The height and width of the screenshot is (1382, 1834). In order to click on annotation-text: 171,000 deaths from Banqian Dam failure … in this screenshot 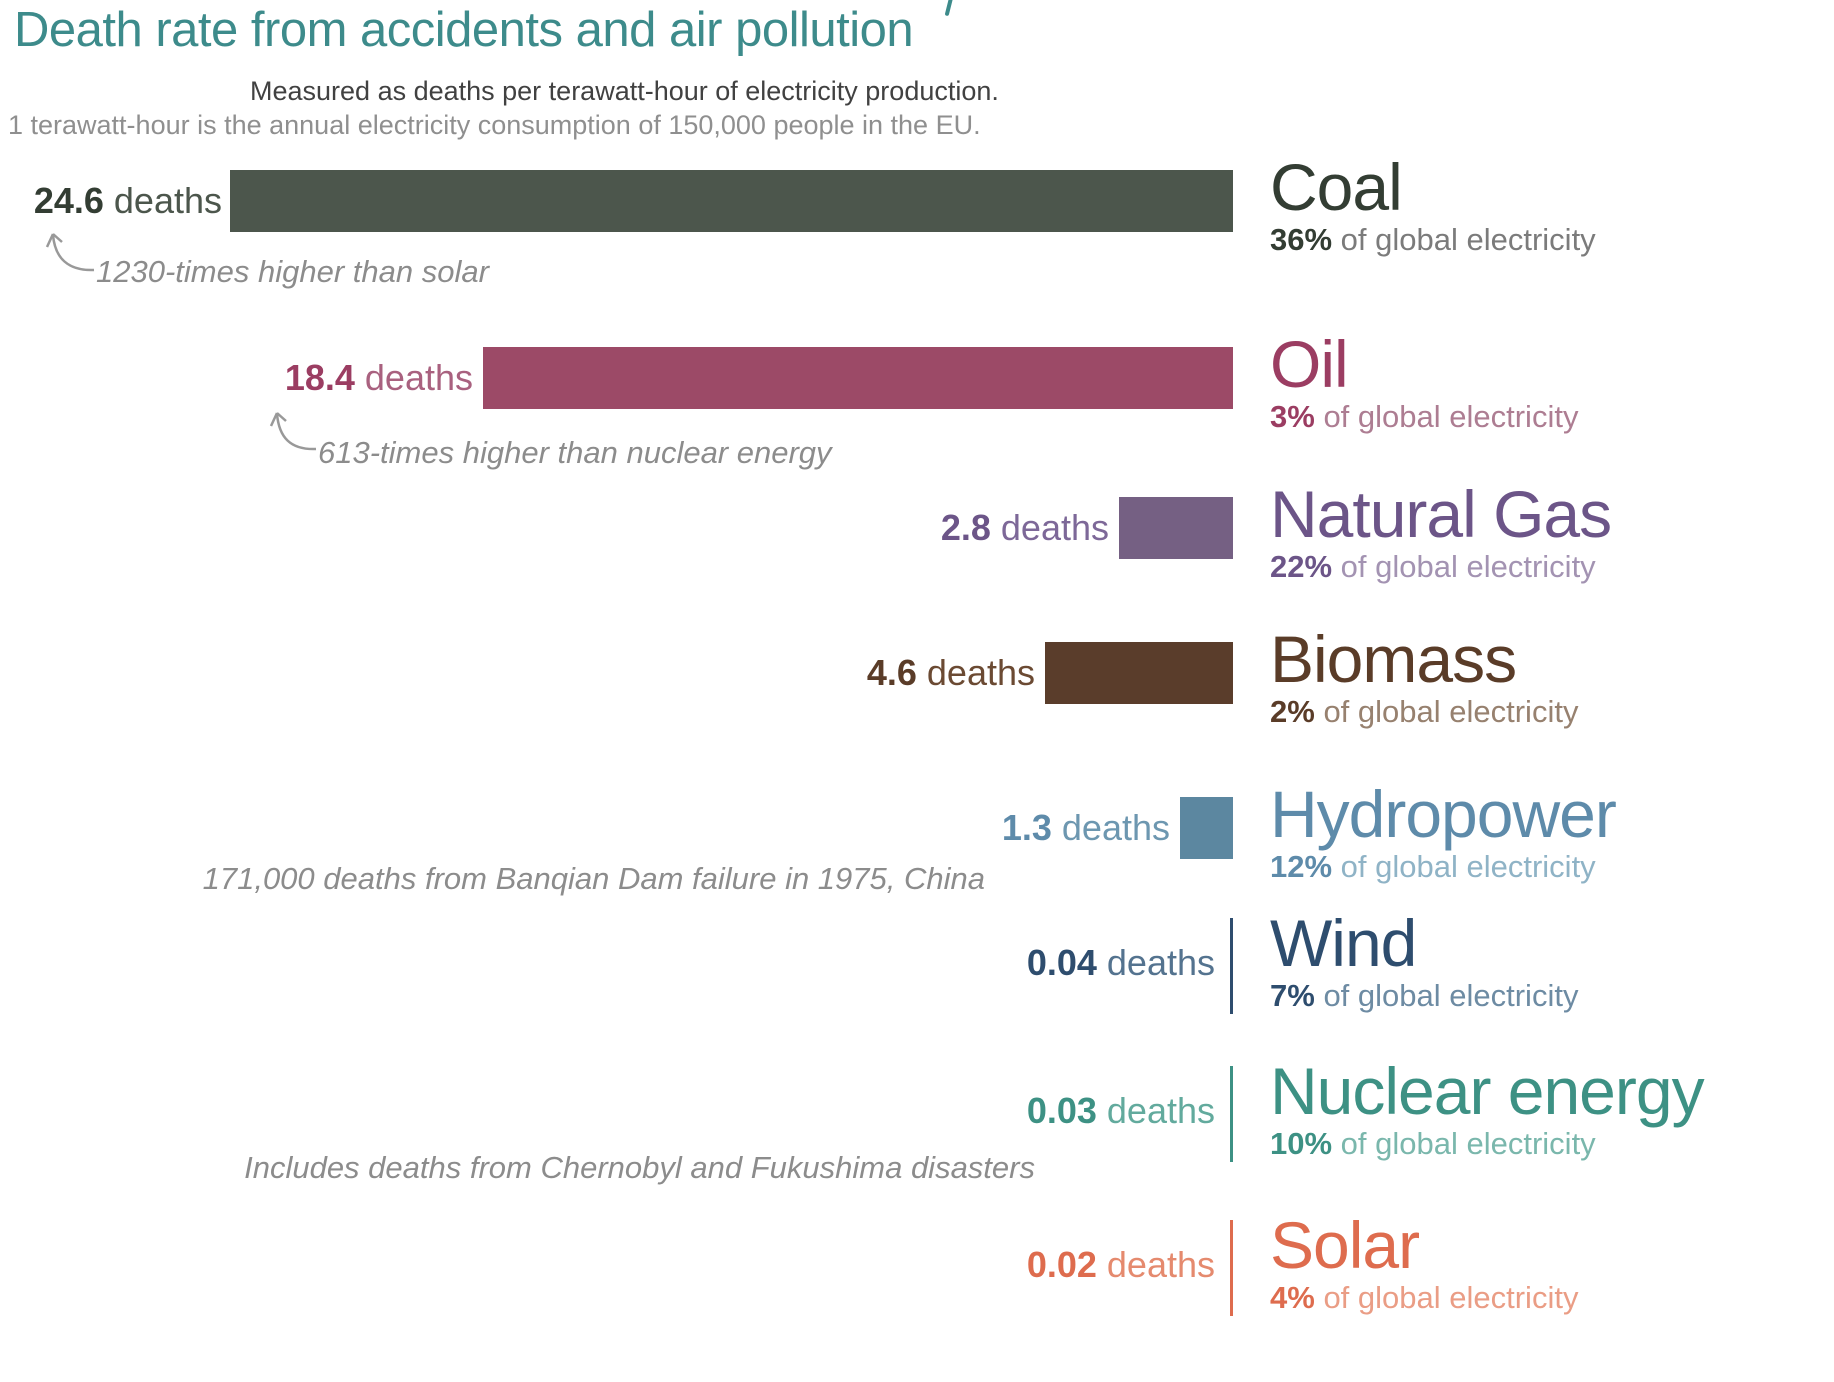, I will do `click(593, 878)`.